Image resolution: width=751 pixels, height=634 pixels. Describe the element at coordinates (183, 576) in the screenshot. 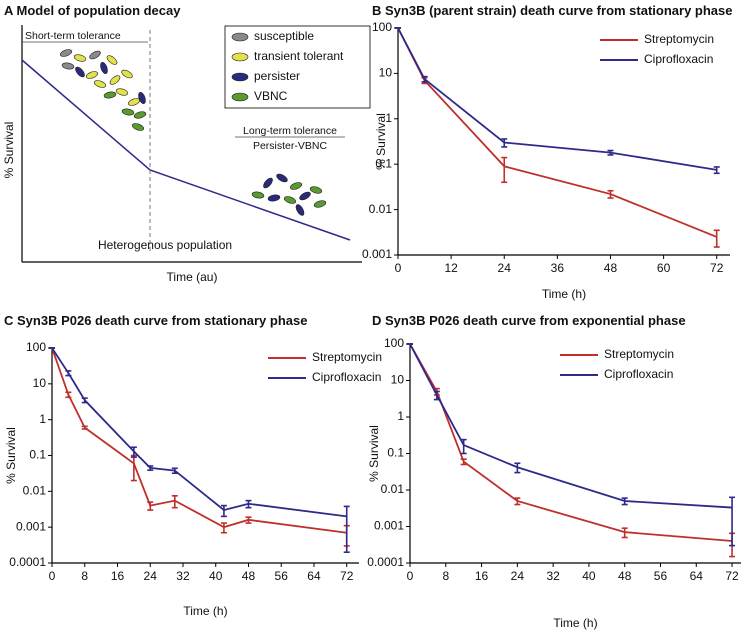

I see `x-tick-label: 32` at that location.